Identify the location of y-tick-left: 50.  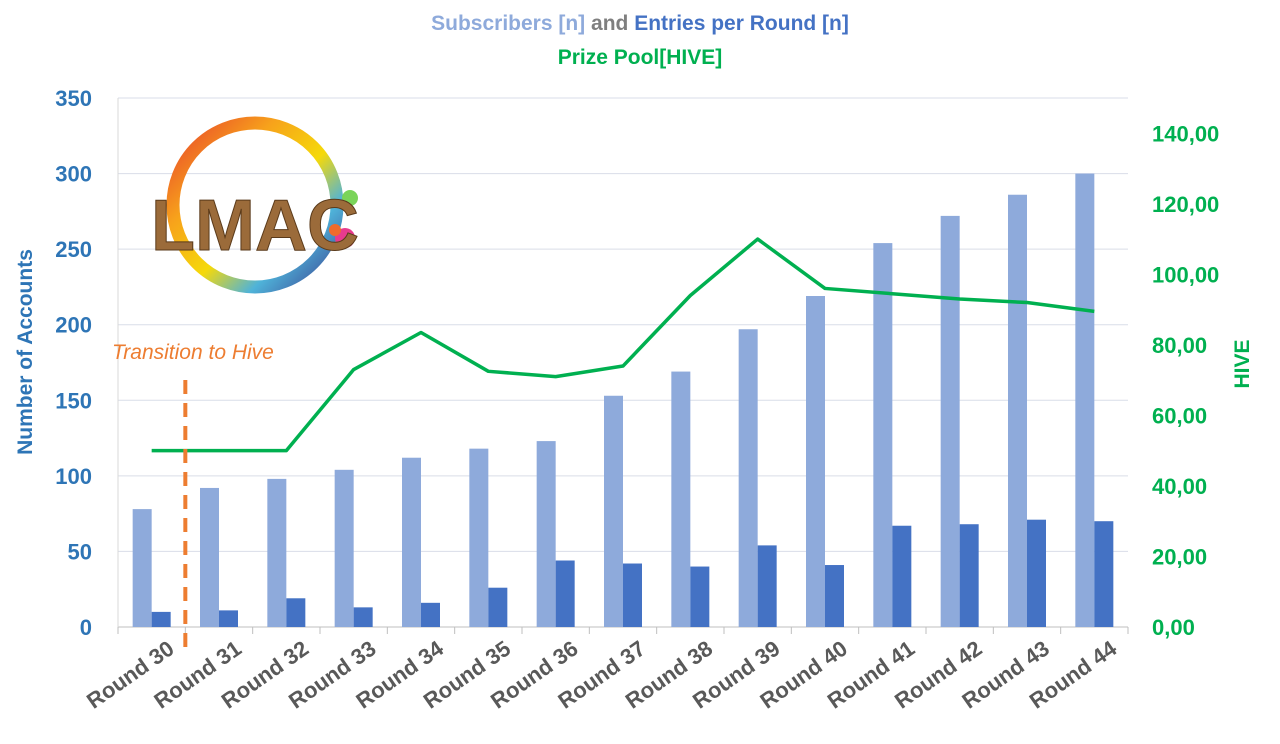
(80, 551).